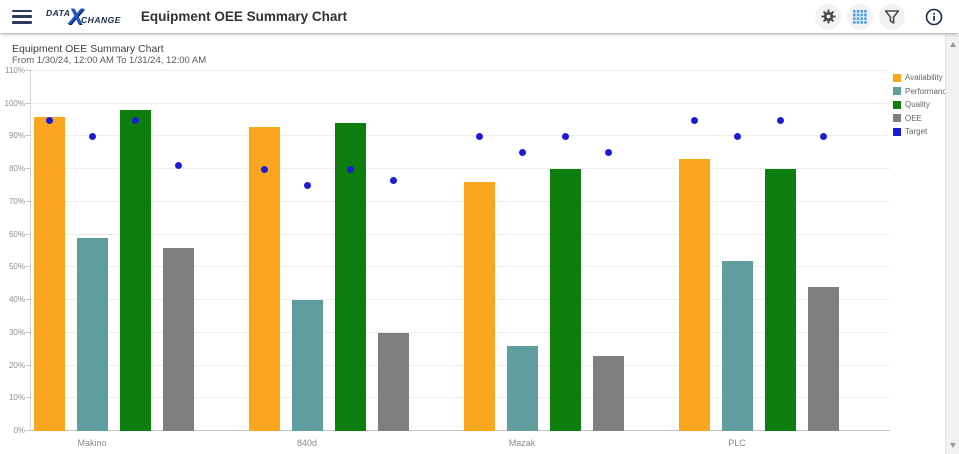 This screenshot has height=454, width=959. Describe the element at coordinates (922, 118) in the screenshot. I see `legend-item-oee: OEE` at that location.